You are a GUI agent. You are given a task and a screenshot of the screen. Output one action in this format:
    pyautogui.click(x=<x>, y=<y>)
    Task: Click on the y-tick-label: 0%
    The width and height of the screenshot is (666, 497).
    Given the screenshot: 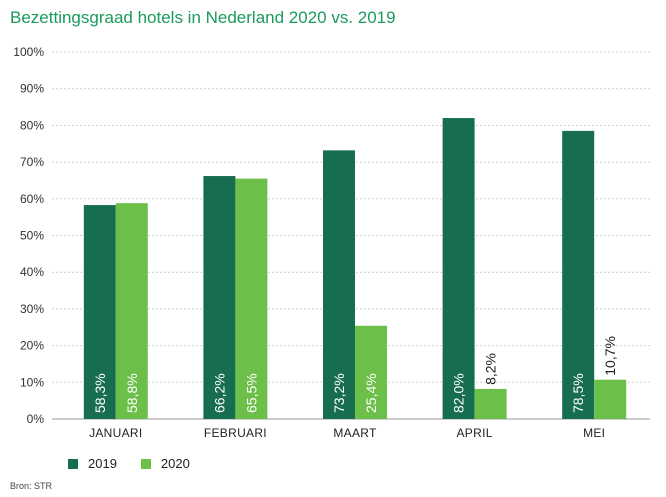 What is the action you would take?
    pyautogui.click(x=36, y=419)
    